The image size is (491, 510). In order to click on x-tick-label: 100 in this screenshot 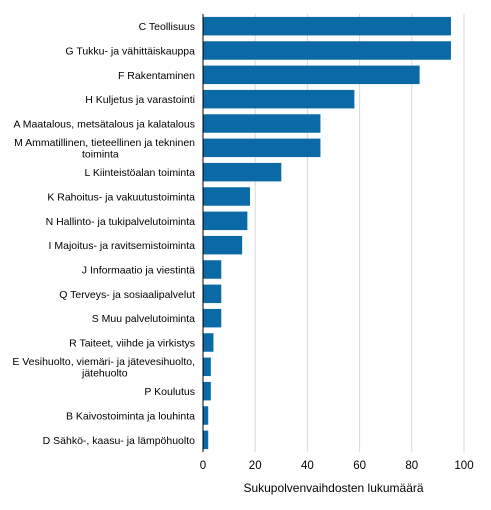, I will do `click(463, 466)`.